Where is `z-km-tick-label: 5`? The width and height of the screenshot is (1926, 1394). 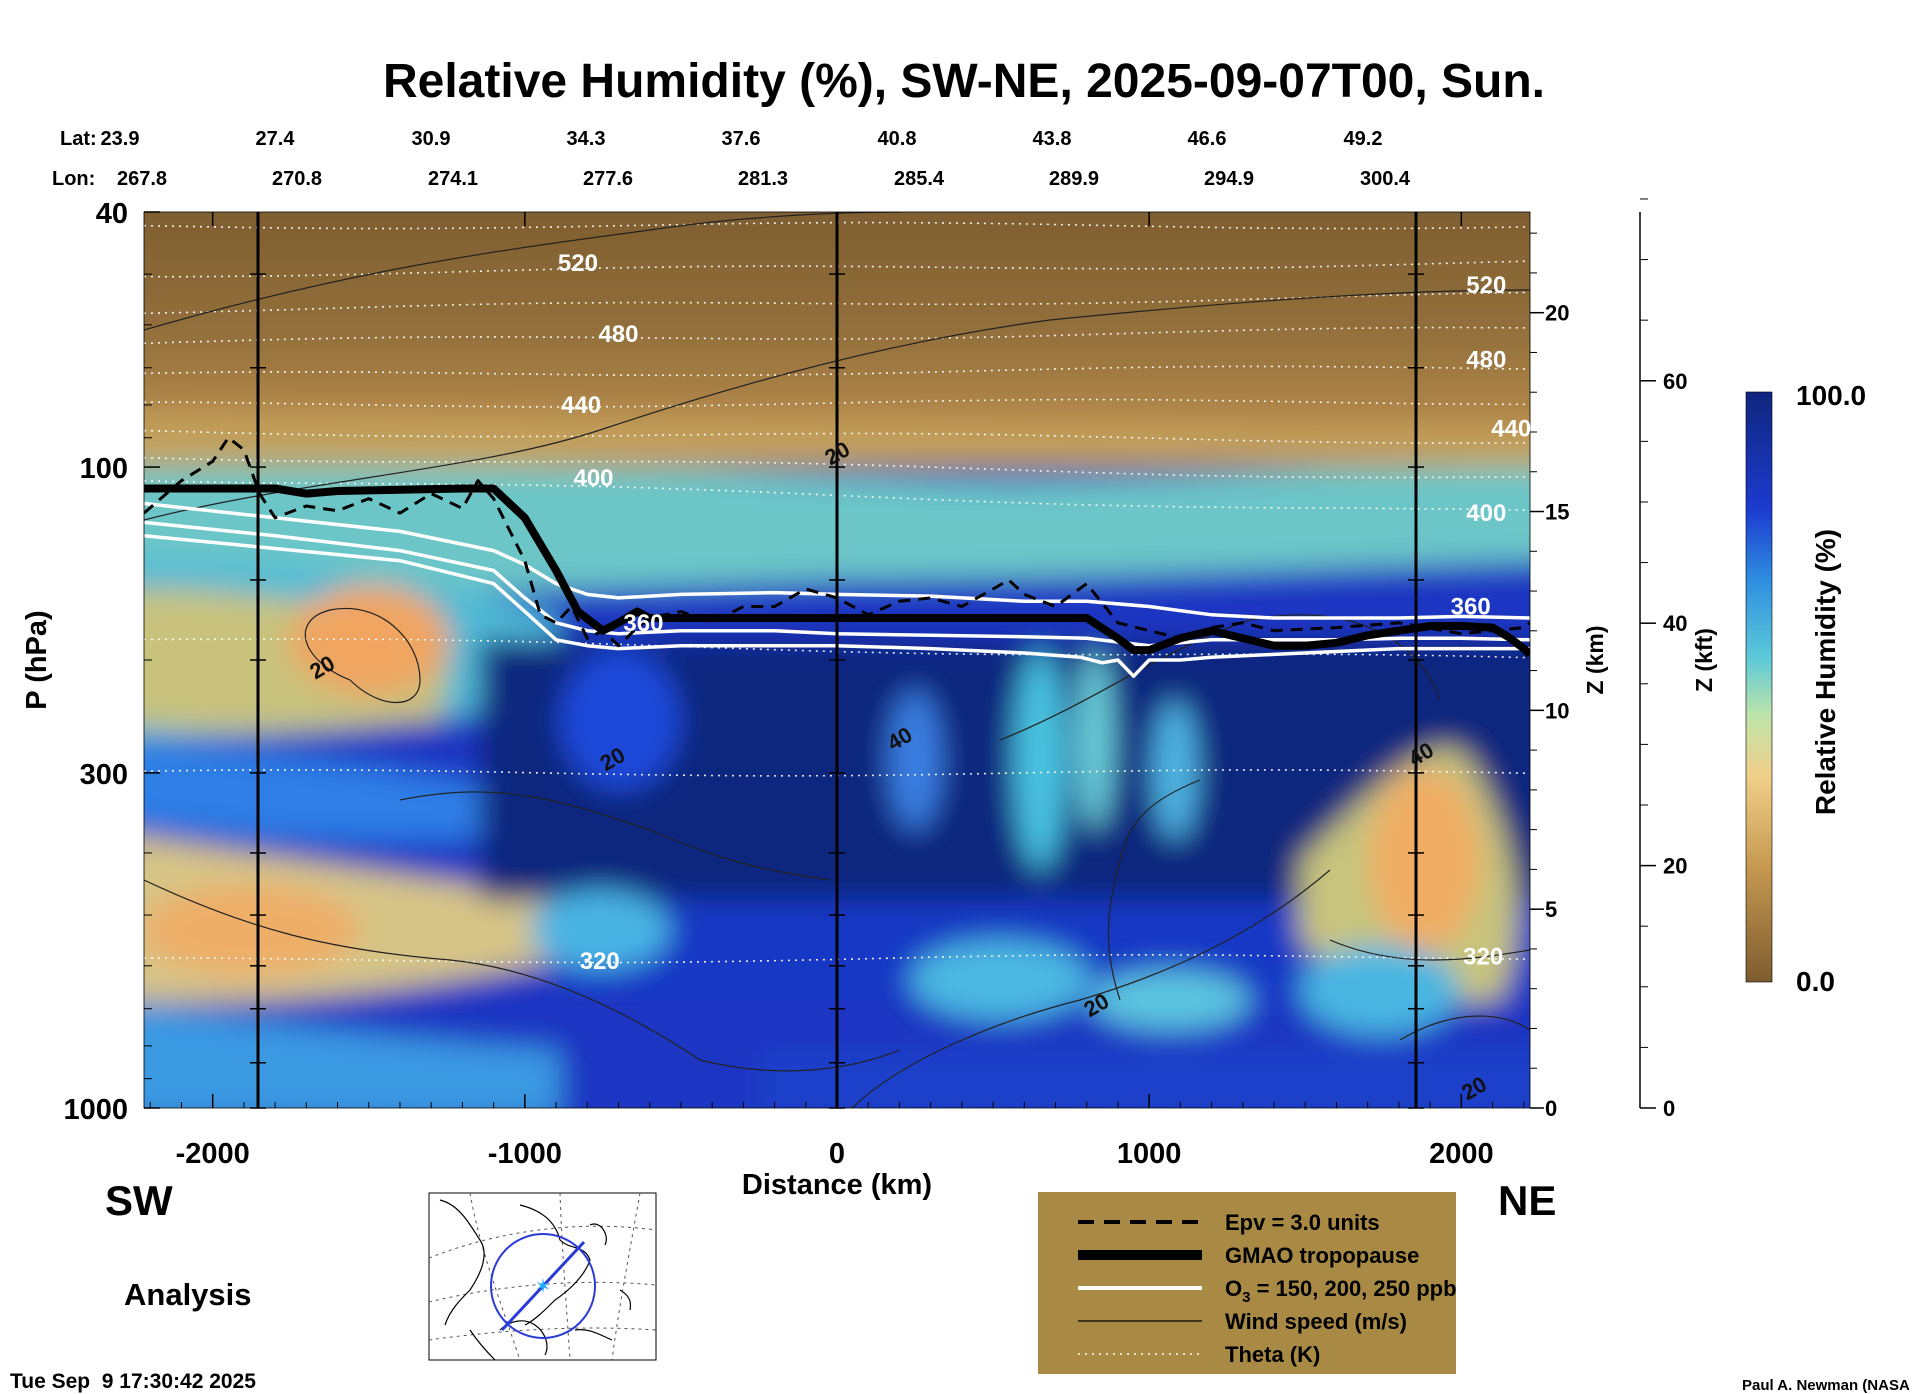
z-km-tick-label: 5 is located at coordinates (1551, 909).